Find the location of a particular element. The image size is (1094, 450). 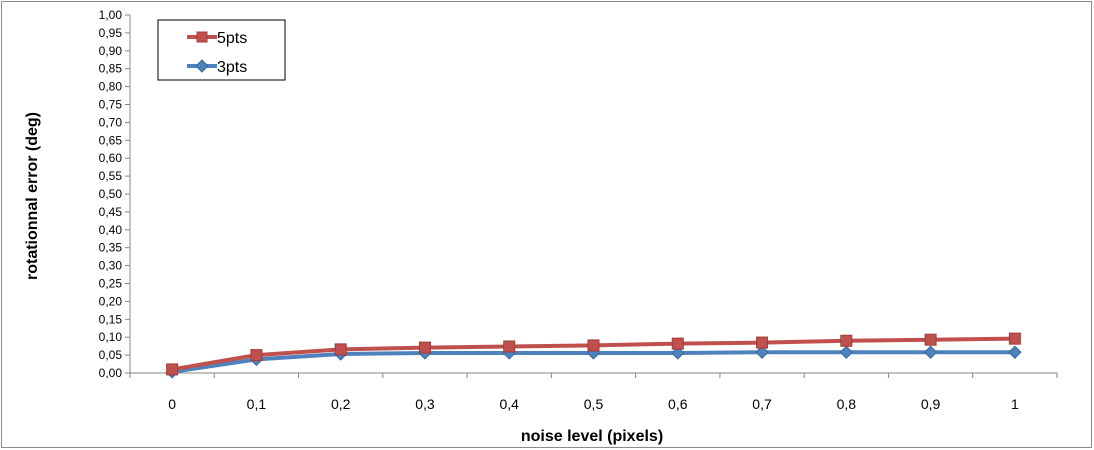

x-tick-label: 0,2 is located at coordinates (341, 404).